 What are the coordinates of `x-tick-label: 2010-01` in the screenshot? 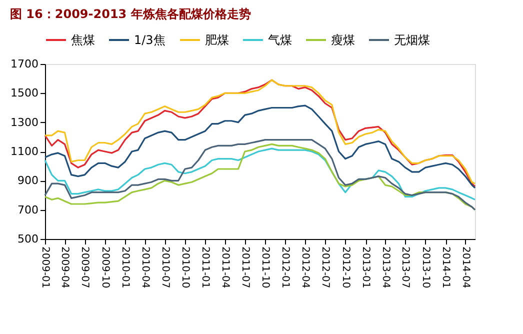 It's located at (125, 267).